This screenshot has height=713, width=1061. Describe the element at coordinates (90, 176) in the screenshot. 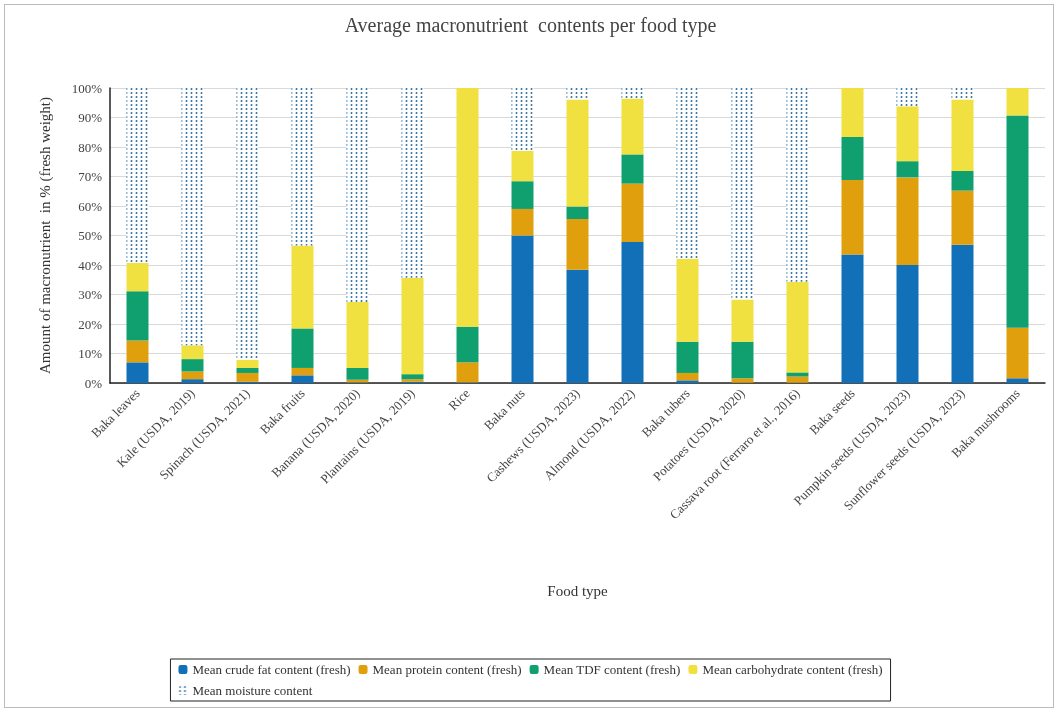

I see `y-tick-label: 70%` at that location.